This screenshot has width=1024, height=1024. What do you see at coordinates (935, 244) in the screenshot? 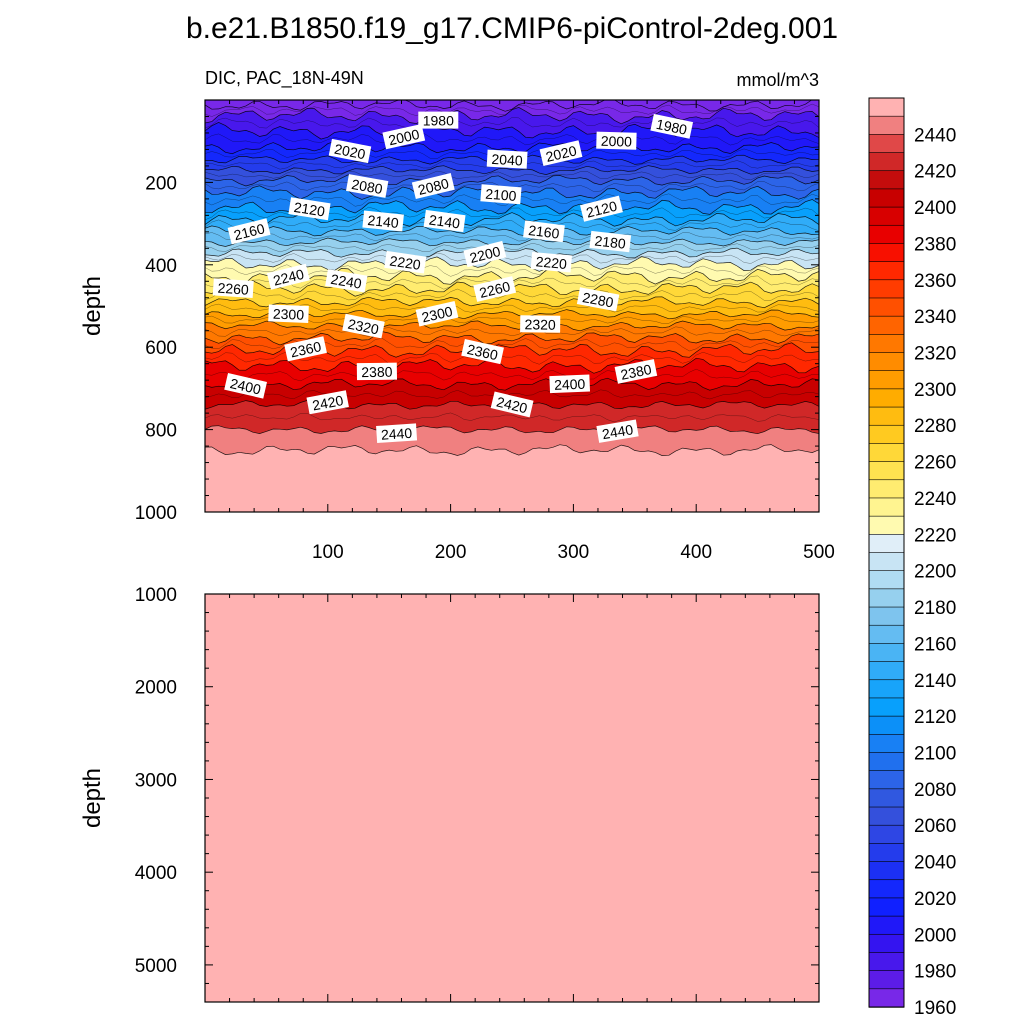
I see `colorbar-tick-label: 2380` at bounding box center [935, 244].